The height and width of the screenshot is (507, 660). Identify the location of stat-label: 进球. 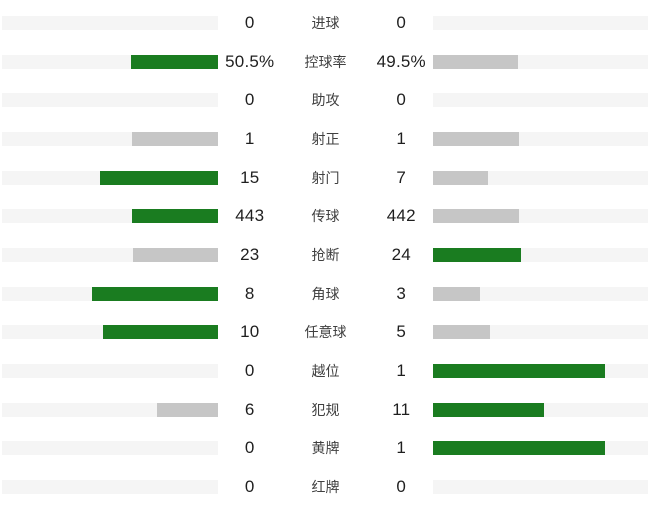
(325, 22).